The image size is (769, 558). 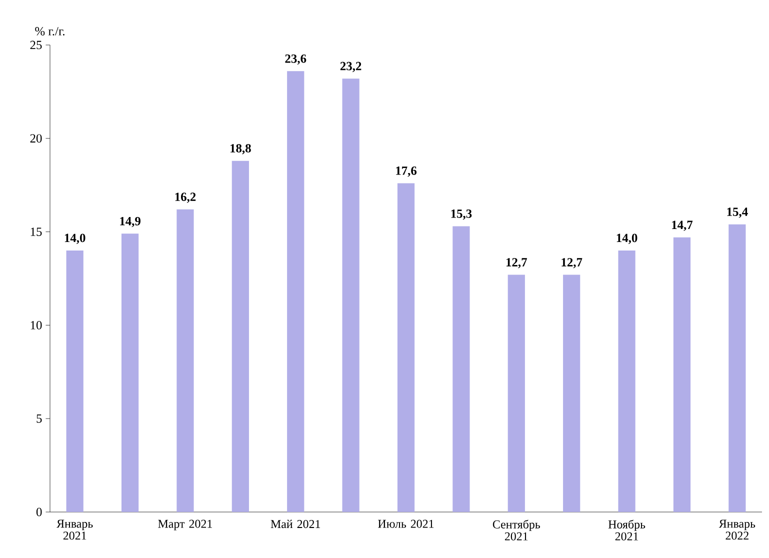 I want to click on data-label: 23,6, so click(x=295, y=59).